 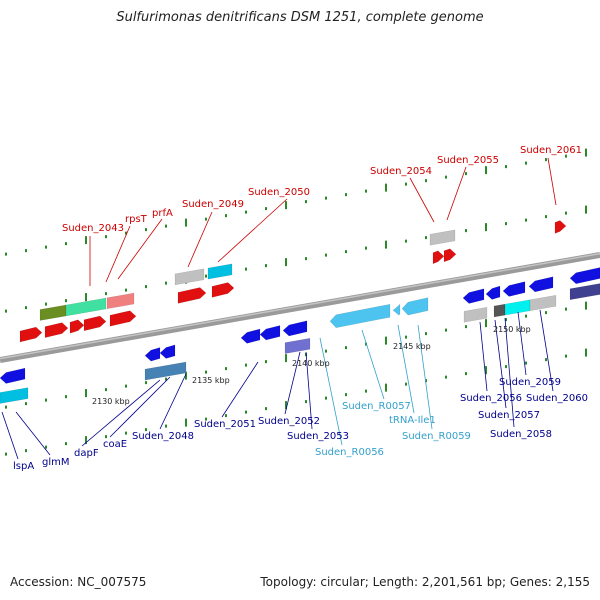 What do you see at coordinates (279, 192) in the screenshot?
I see `gene-label-suden-2050: Suden_2050` at bounding box center [279, 192].